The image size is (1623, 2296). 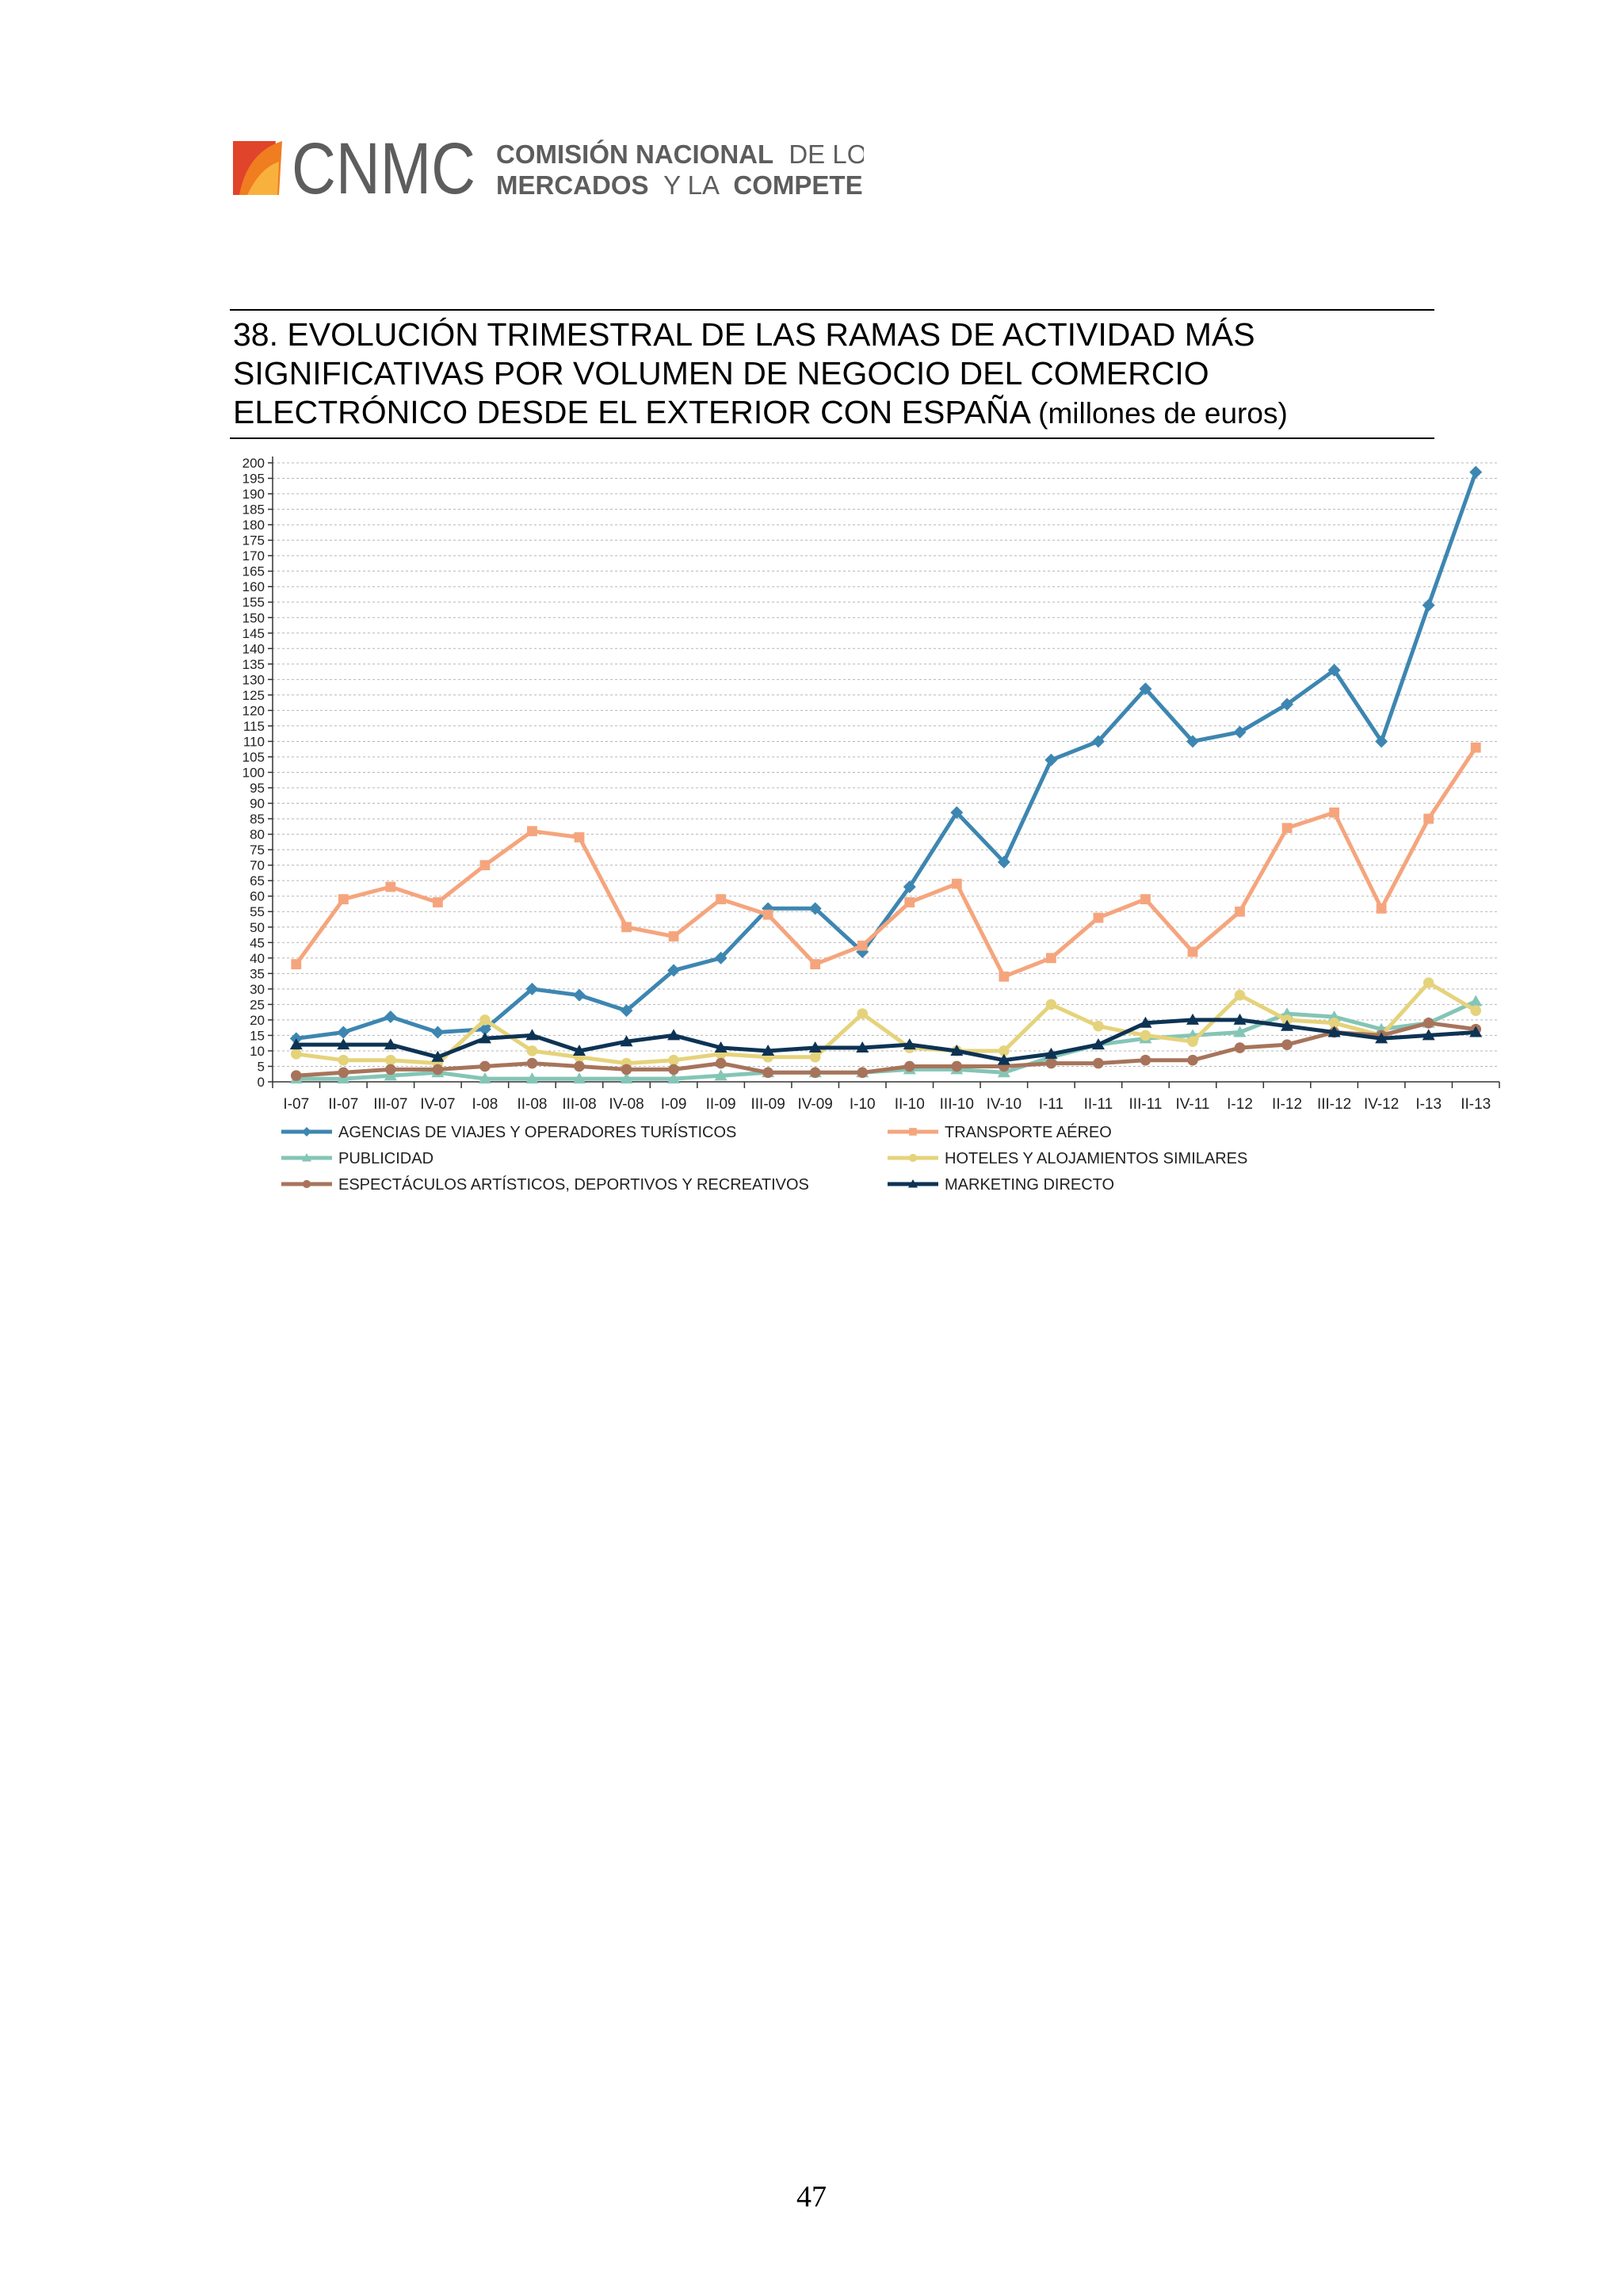 I want to click on legend-item: TRANSPORTE AÉREO, so click(x=1000, y=1132).